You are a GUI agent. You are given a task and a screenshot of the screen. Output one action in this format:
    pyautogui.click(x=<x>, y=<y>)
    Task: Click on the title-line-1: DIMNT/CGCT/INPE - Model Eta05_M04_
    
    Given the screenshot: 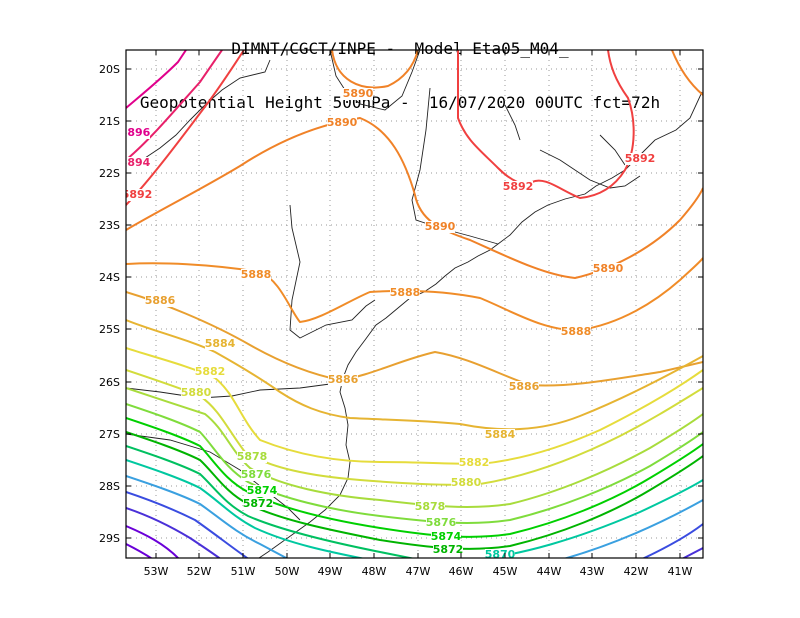 What is the action you would take?
    pyautogui.click(x=400, y=48)
    